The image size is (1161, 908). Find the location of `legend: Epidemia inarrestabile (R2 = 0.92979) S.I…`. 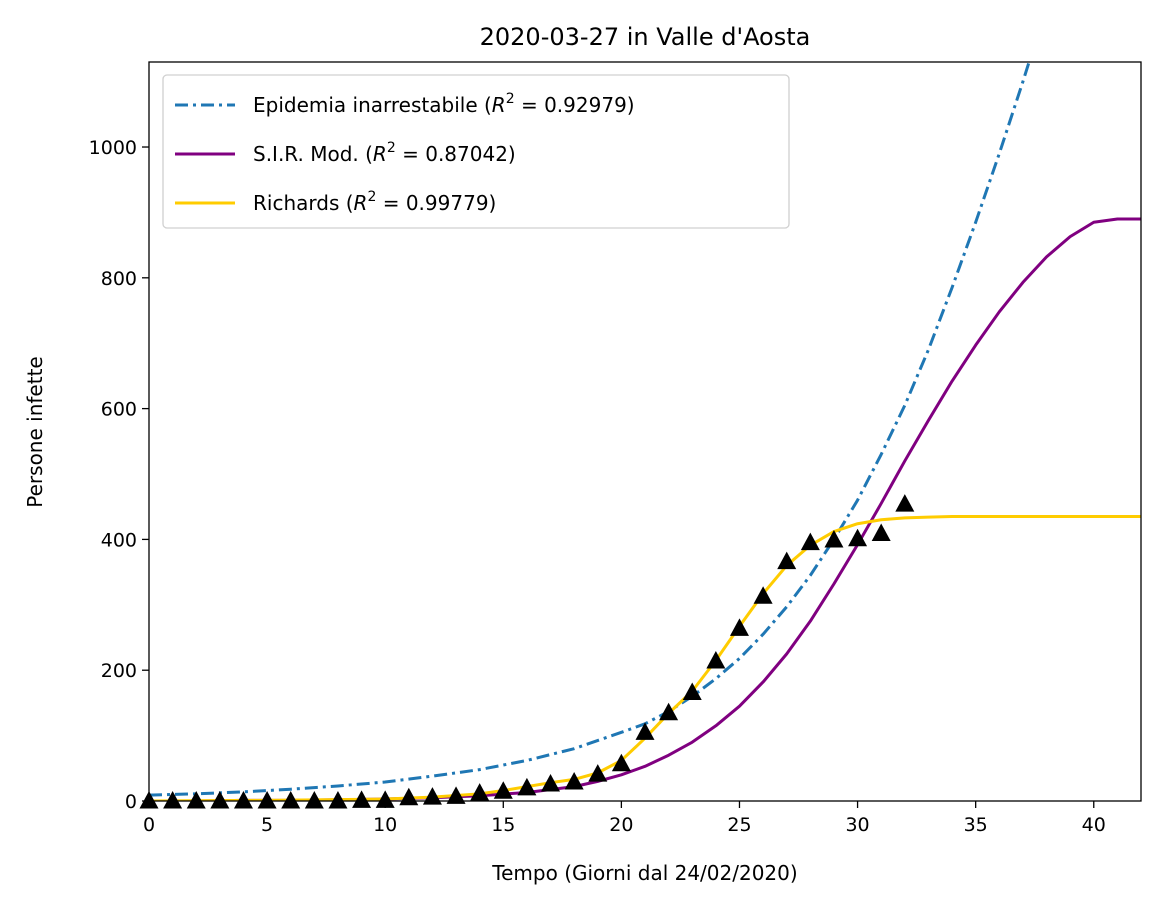

legend: Epidemia inarrestabile (R2 = 0.92979) S.I… is located at coordinates (476, 151).